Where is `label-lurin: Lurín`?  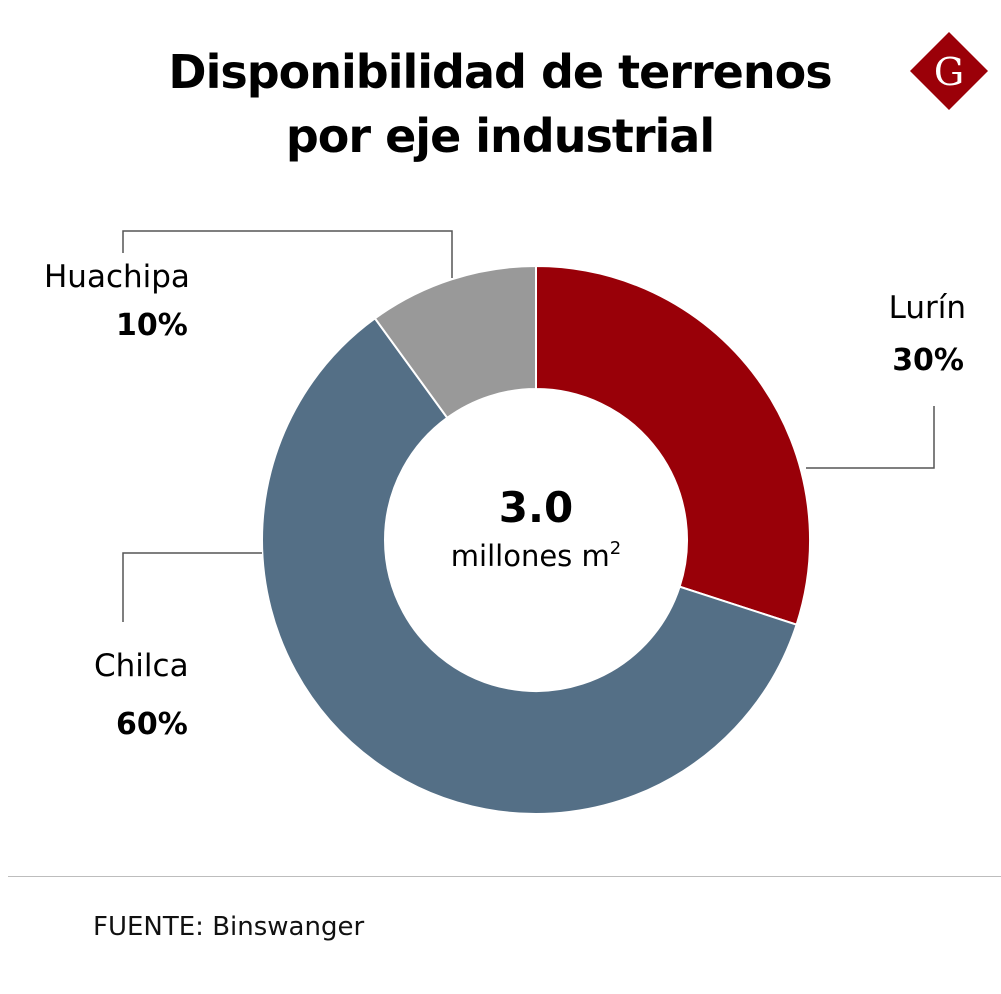
label-lurin: Lurín is located at coordinates (927, 308).